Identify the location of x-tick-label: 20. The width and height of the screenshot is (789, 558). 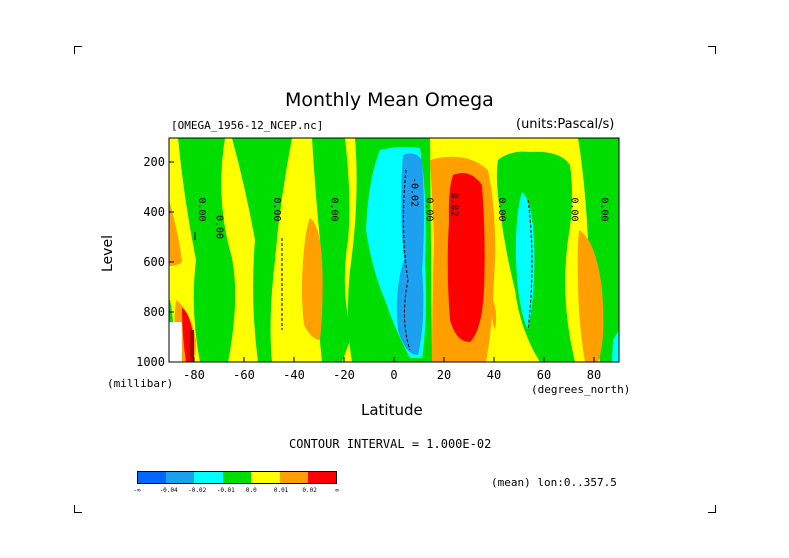
(444, 375).